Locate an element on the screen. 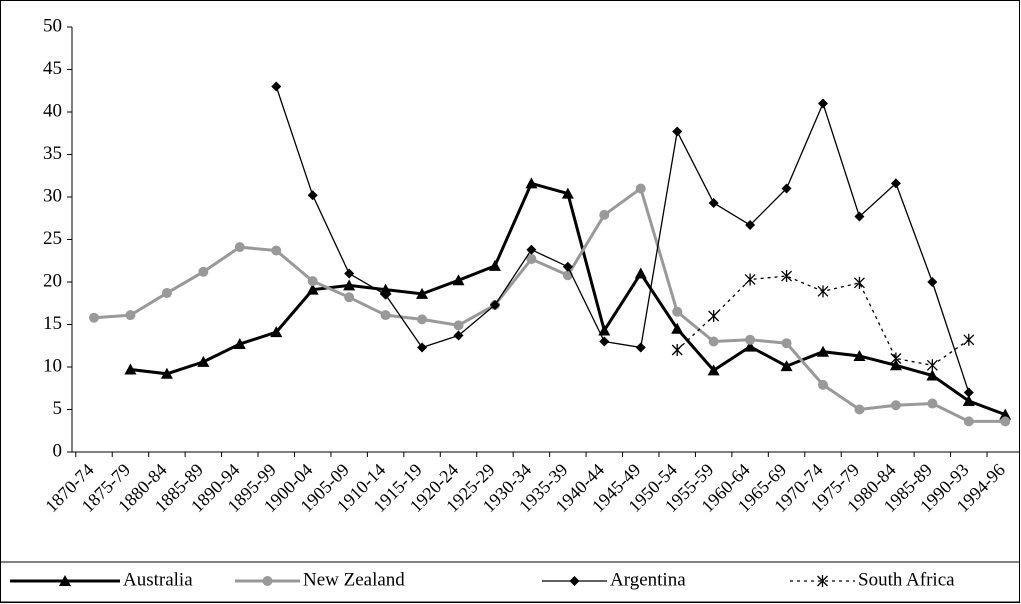 This screenshot has width=1021, height=604. y-tick-label: 30 is located at coordinates (52, 195).